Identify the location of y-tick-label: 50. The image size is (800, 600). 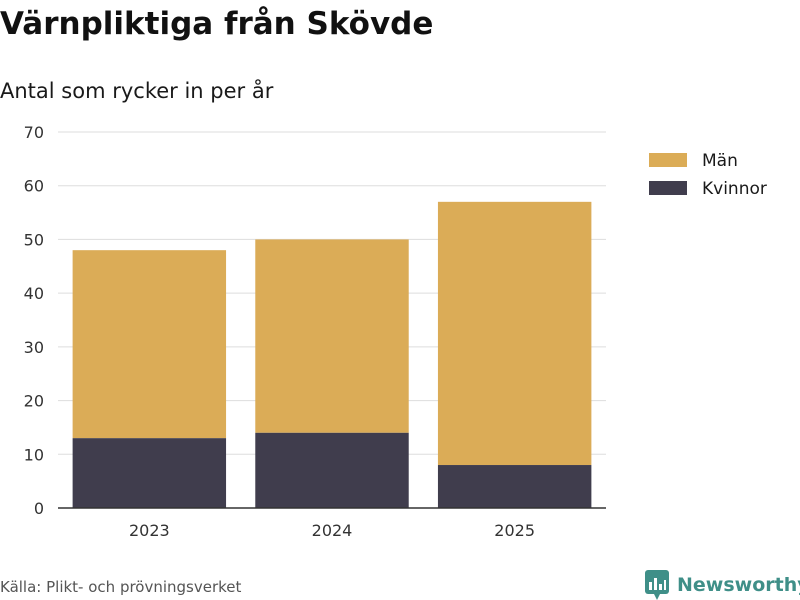
(34, 239).